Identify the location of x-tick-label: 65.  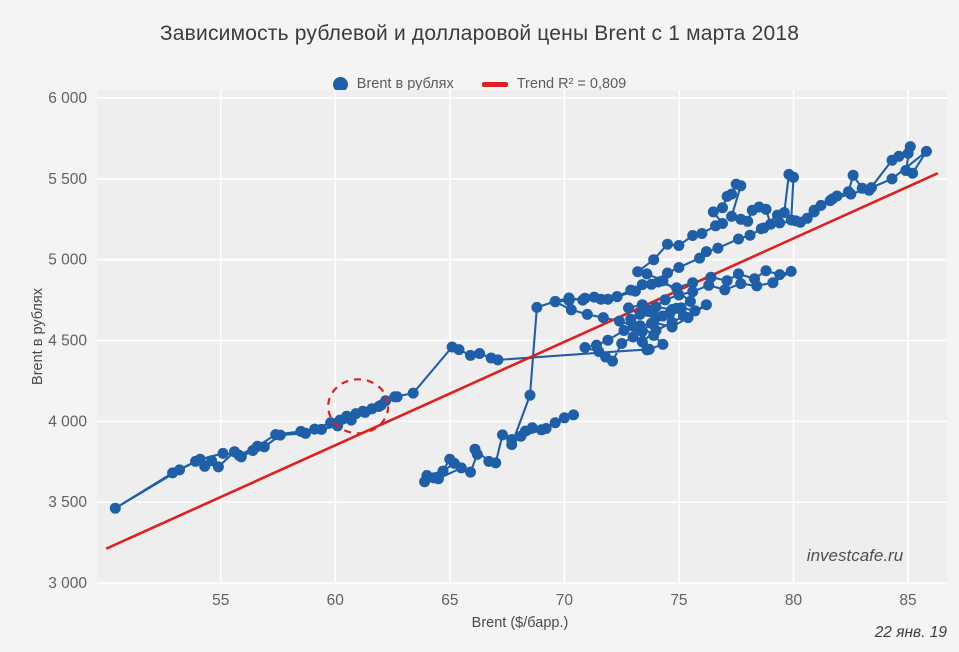
(449, 600).